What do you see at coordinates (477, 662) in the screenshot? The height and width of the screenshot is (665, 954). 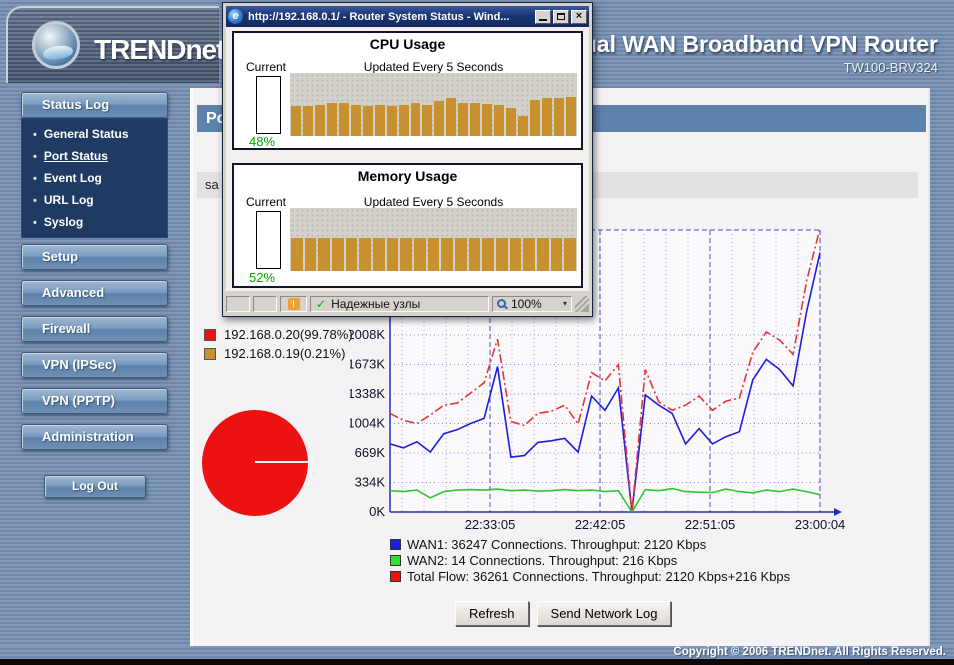 I see `bottom-edge` at bounding box center [477, 662].